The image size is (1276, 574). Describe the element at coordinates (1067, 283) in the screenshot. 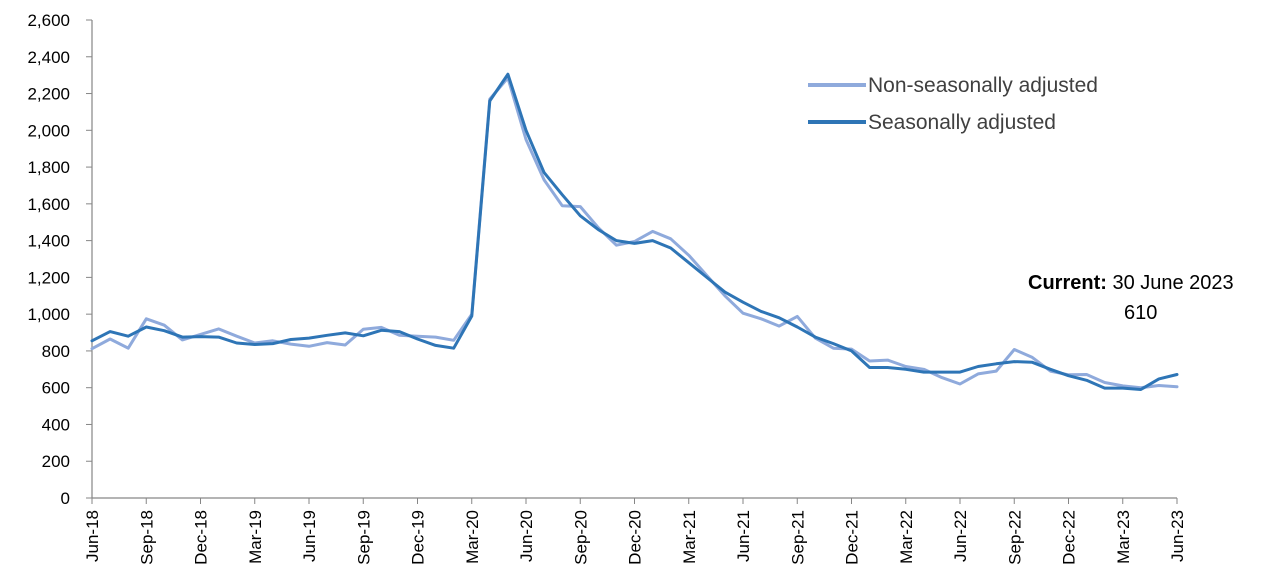

I see `current-label: Current:` at that location.